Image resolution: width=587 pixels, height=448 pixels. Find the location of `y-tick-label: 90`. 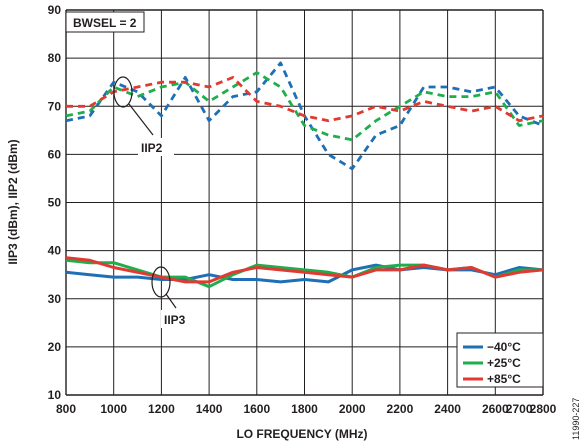

y-tick-label: 90 is located at coordinates (55, 10).